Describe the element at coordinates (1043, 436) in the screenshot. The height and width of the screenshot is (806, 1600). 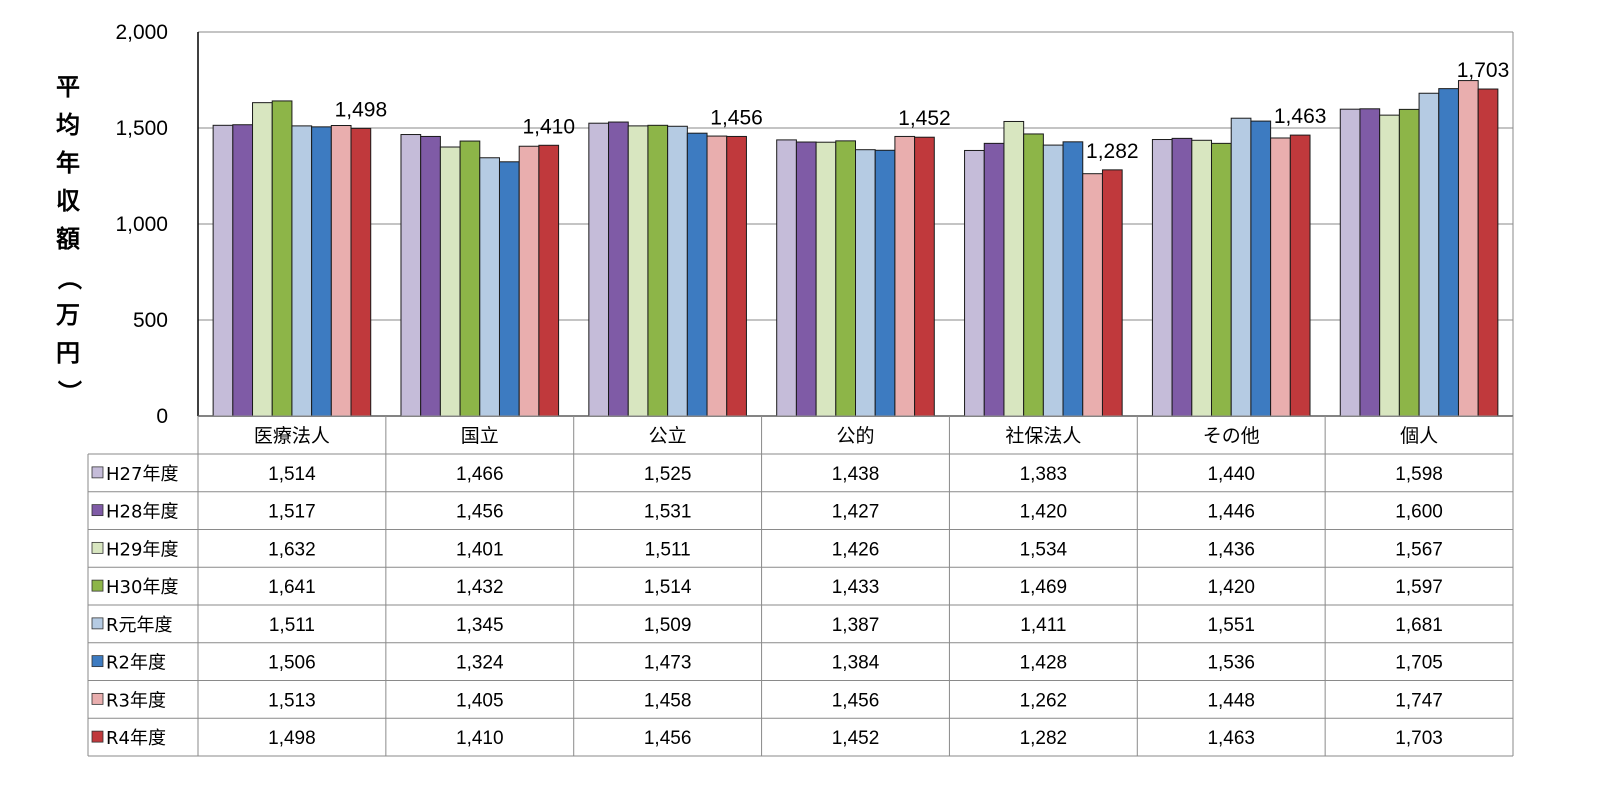
I see `category-header: 社保法人` at that location.